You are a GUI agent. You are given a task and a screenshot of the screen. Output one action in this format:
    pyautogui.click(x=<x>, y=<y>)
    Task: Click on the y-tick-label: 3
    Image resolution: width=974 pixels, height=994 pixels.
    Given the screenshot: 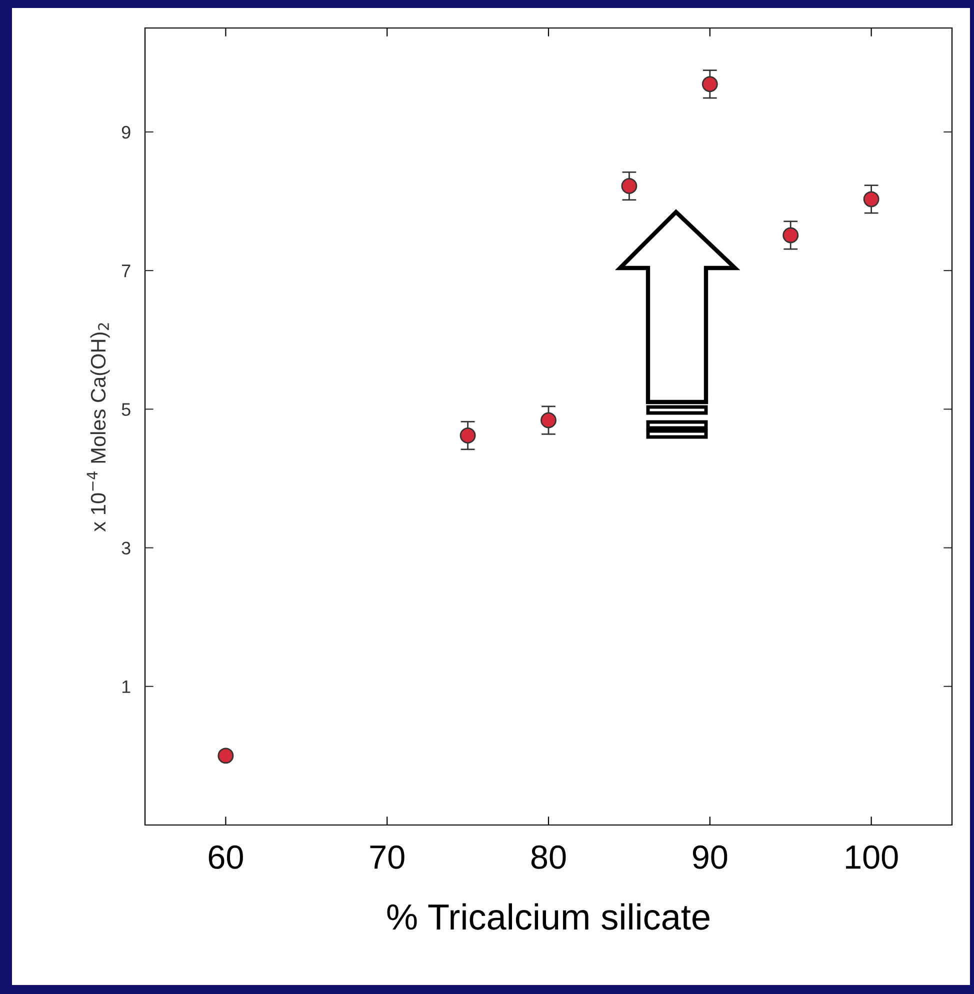 What is the action you would take?
    pyautogui.click(x=126, y=548)
    